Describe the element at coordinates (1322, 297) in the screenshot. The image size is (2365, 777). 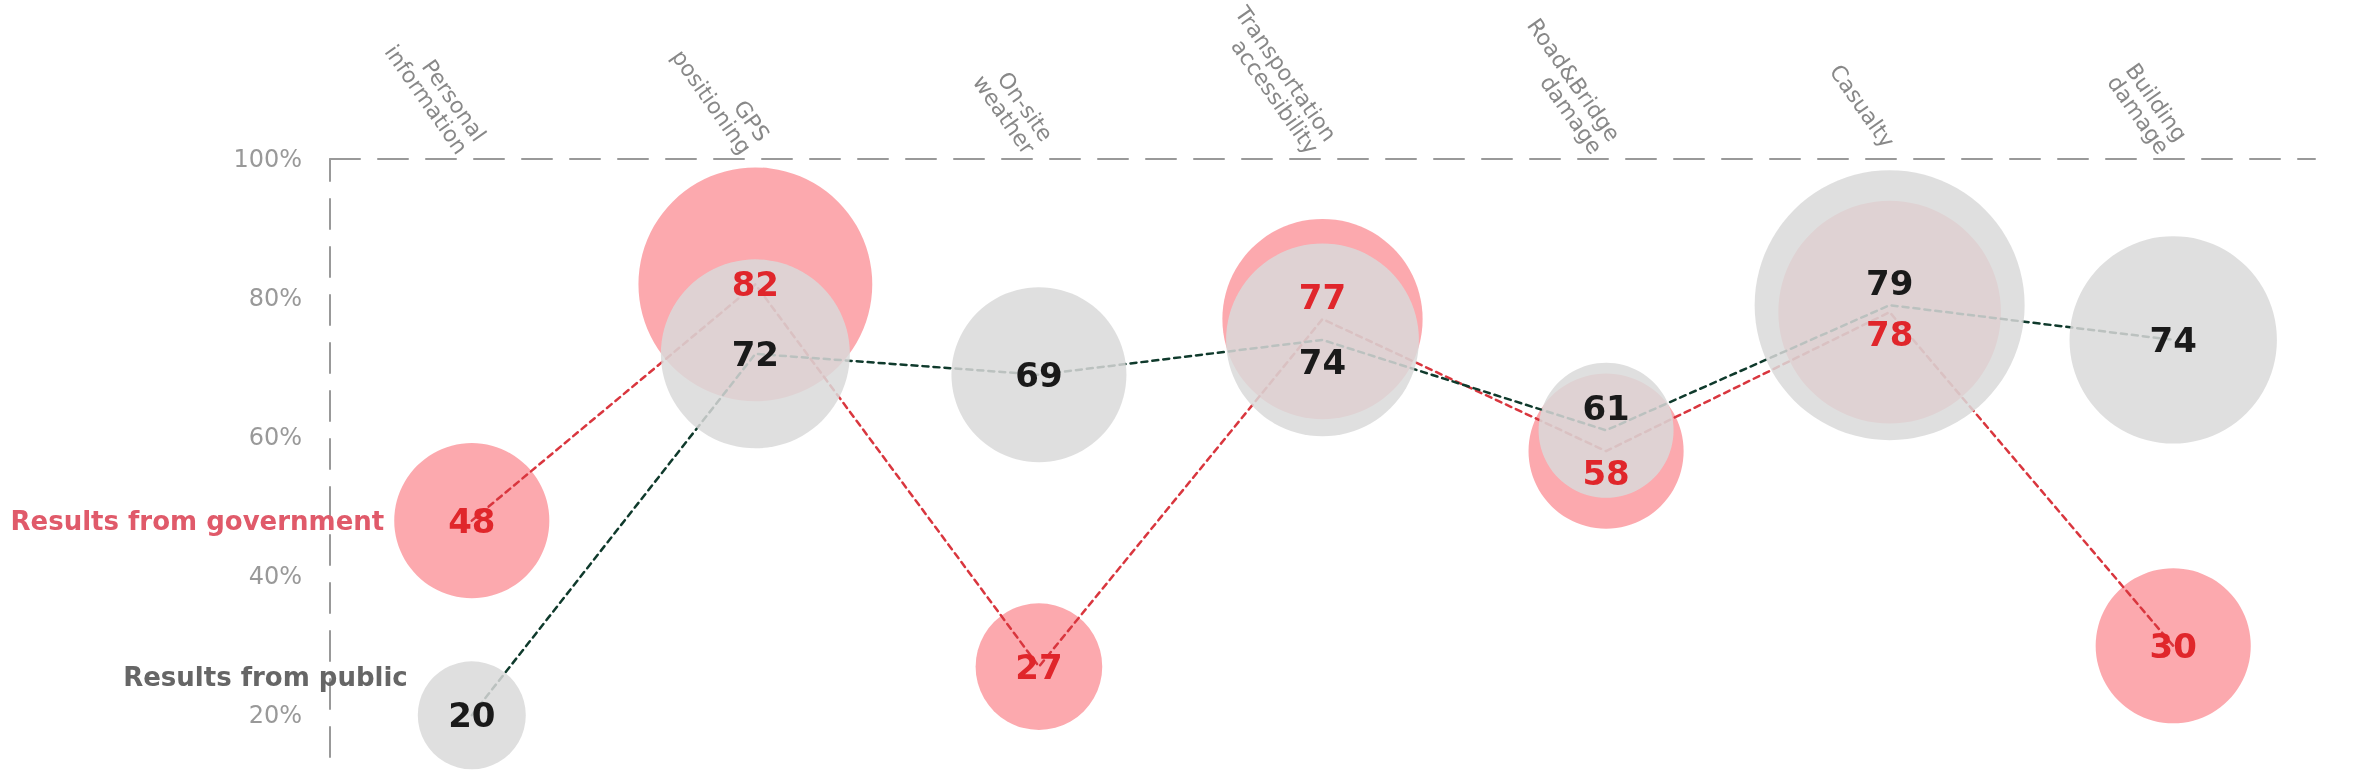
I see `data-label: 77` at that location.